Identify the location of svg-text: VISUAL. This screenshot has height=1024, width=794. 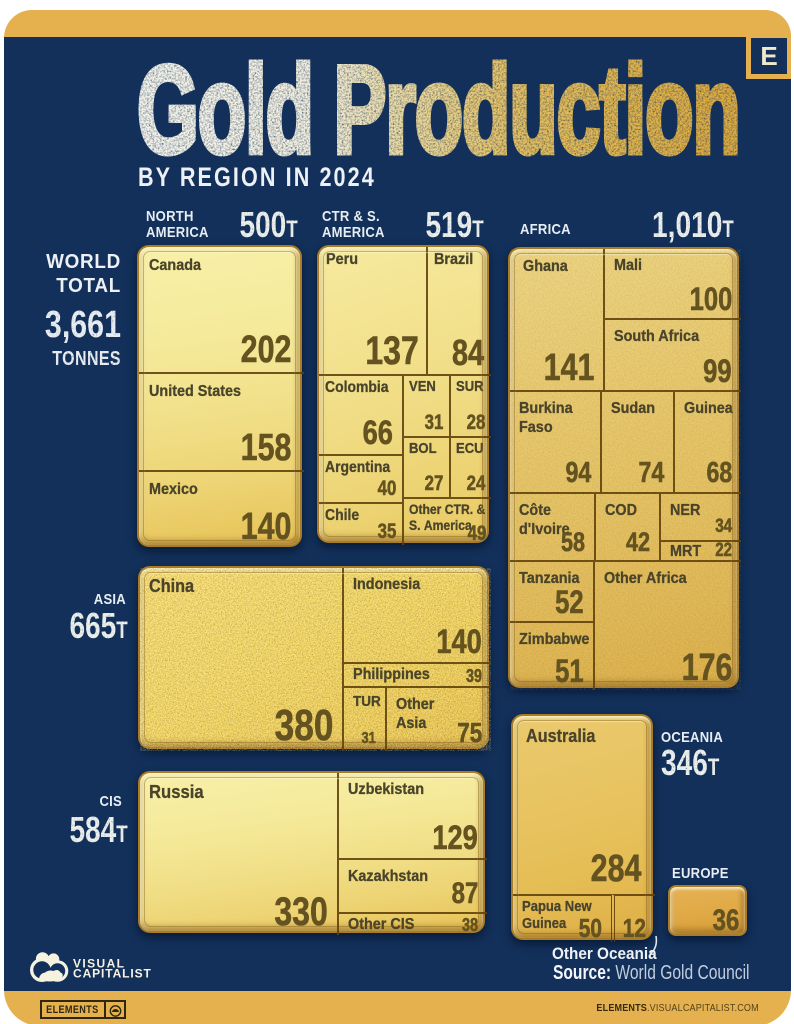
(99, 964).